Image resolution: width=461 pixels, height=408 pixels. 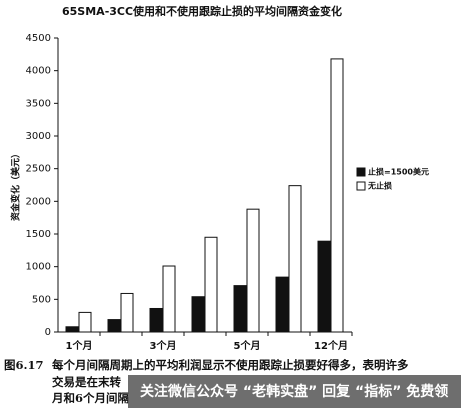 What do you see at coordinates (90, 398) in the screenshot?
I see `caption-line: 月和6个月间隔` at bounding box center [90, 398].